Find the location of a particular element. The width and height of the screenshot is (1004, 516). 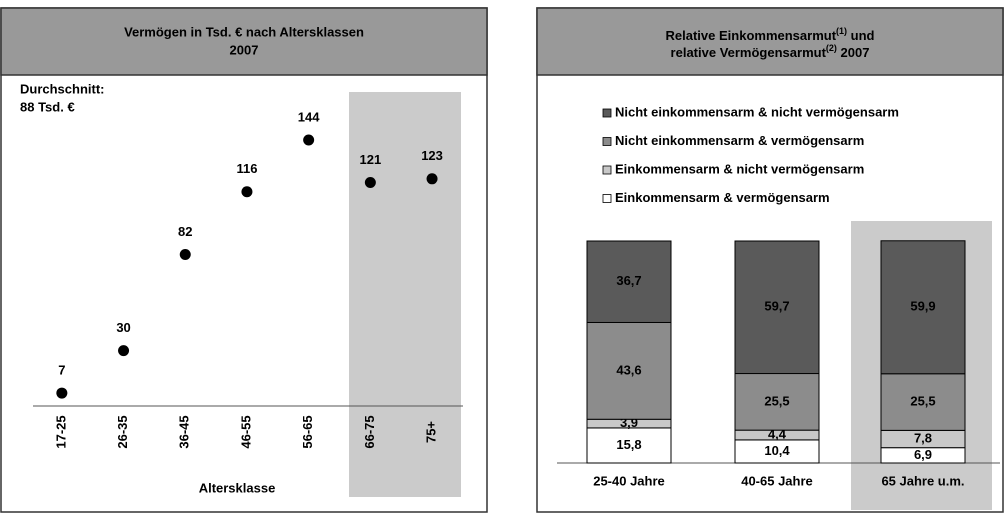

data-label: 6,9 is located at coordinates (923, 454).